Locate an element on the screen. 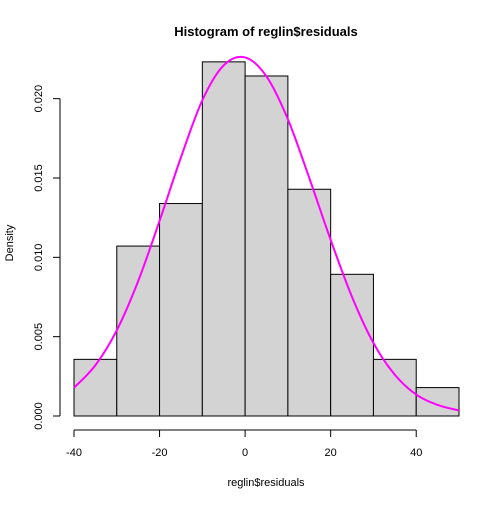 This screenshot has height=509, width=504. x-tick-label: -20 is located at coordinates (160, 453).